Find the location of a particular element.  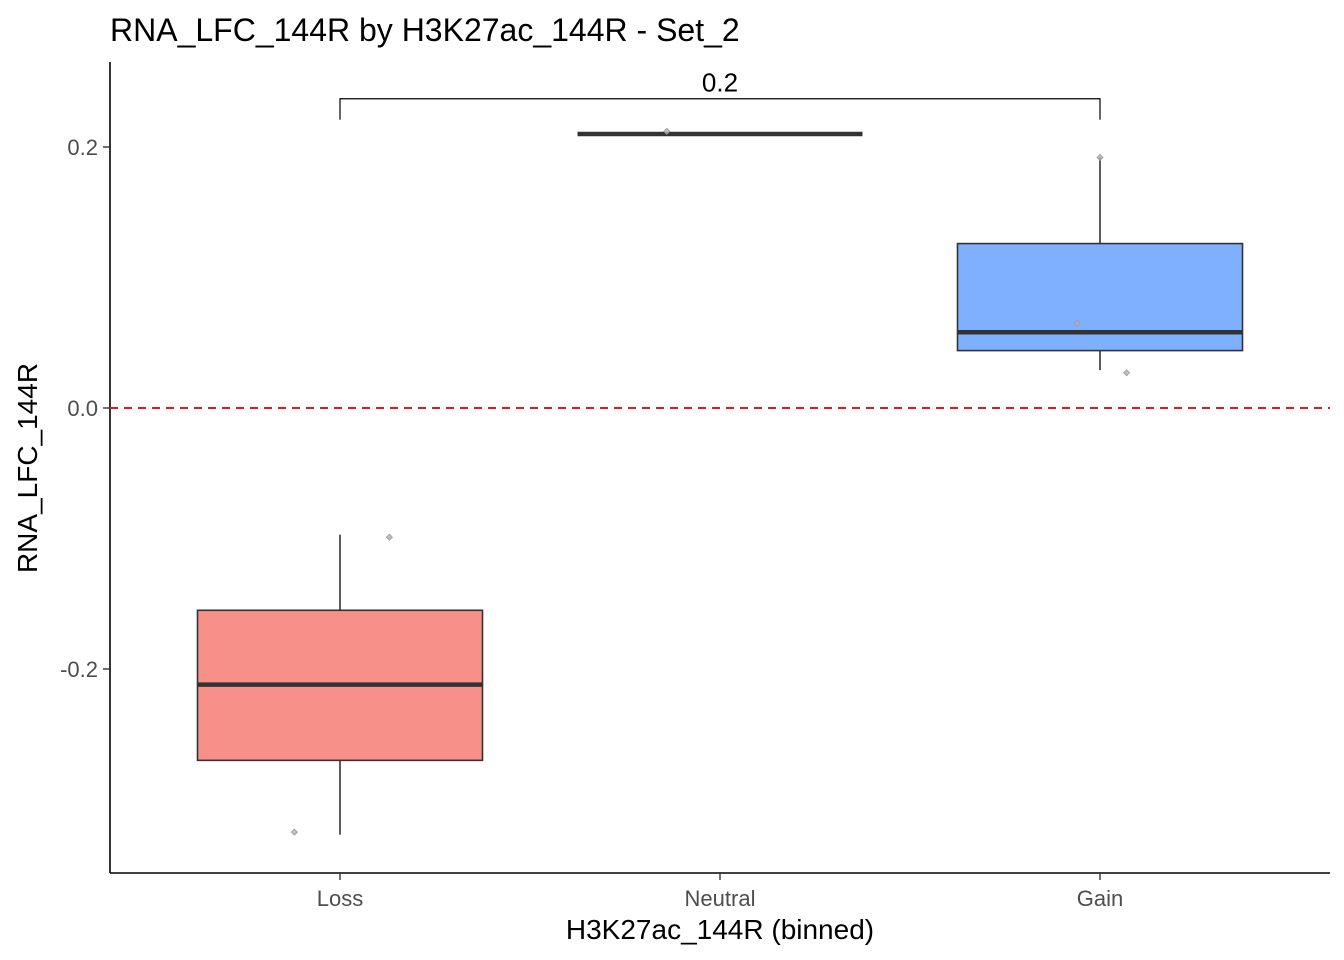

box-loss is located at coordinates (340, 684).